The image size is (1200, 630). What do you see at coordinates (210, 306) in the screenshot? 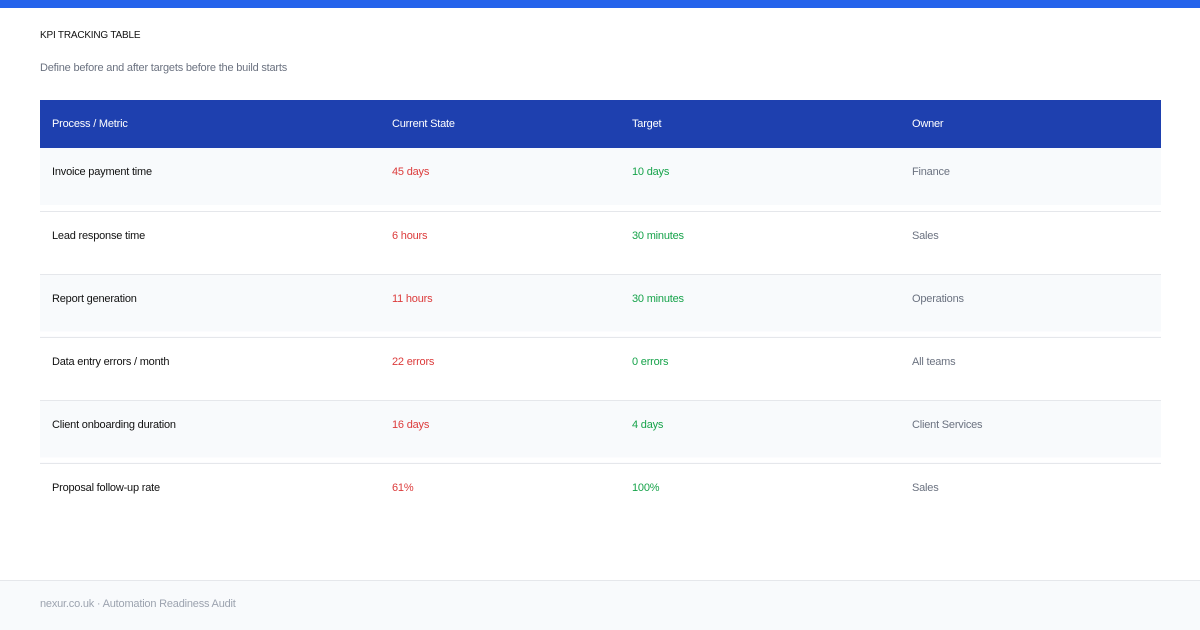
I see `table-cell: Report generation` at bounding box center [210, 306].